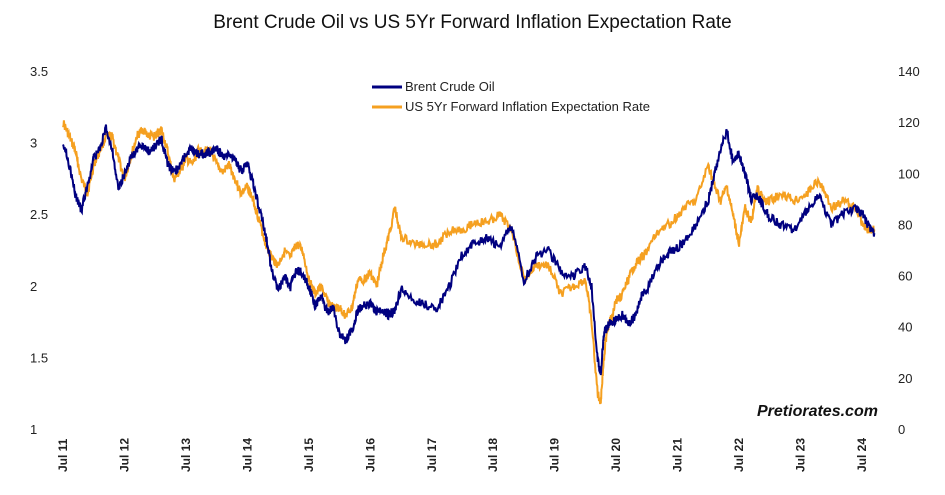  Describe the element at coordinates (493, 455) in the screenshot. I see `x-tick-label: Jul 18` at that location.